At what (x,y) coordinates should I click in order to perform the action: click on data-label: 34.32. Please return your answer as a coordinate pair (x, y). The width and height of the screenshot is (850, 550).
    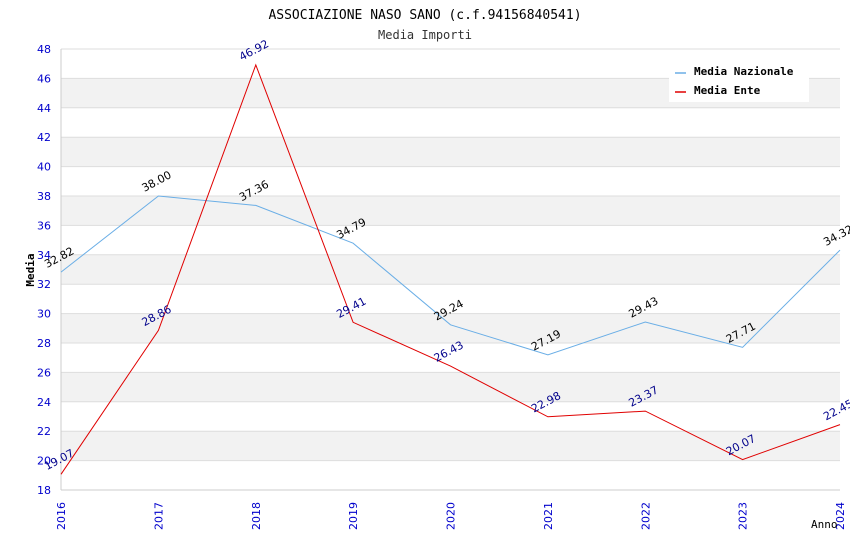
    Looking at the image, I should click on (835, 235).